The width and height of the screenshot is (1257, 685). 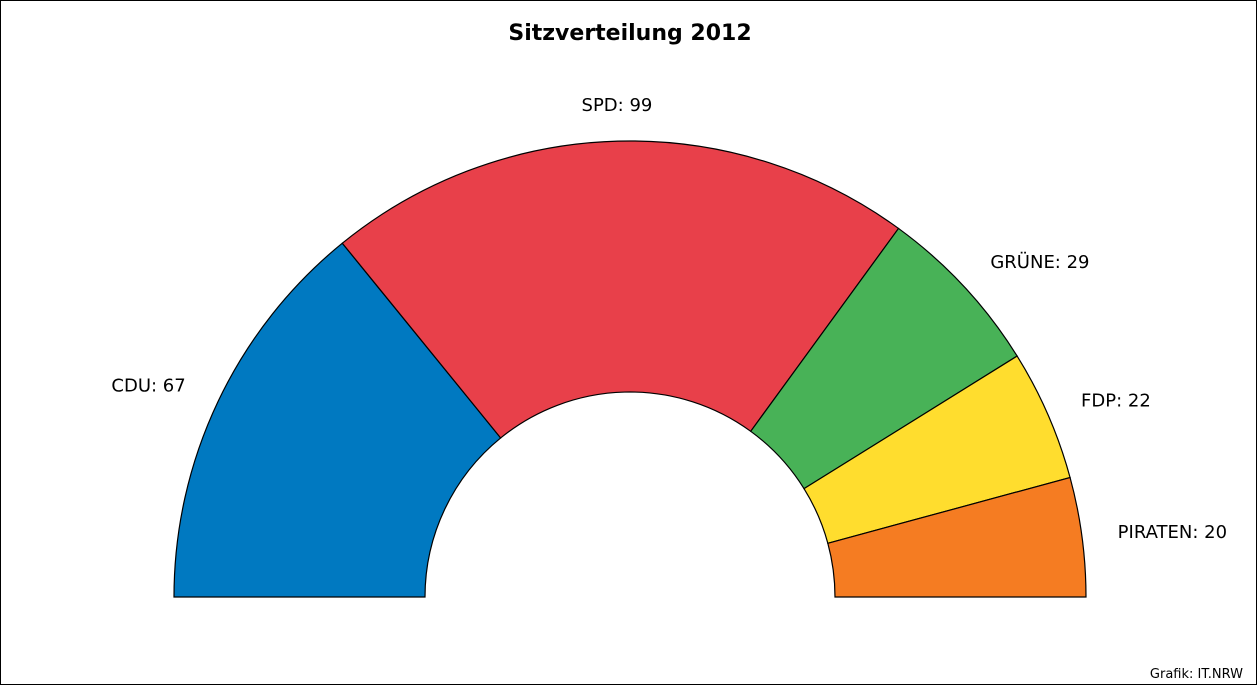 I want to click on slice-label-gr-ne: GRÜNE: 29, so click(x=1039, y=262).